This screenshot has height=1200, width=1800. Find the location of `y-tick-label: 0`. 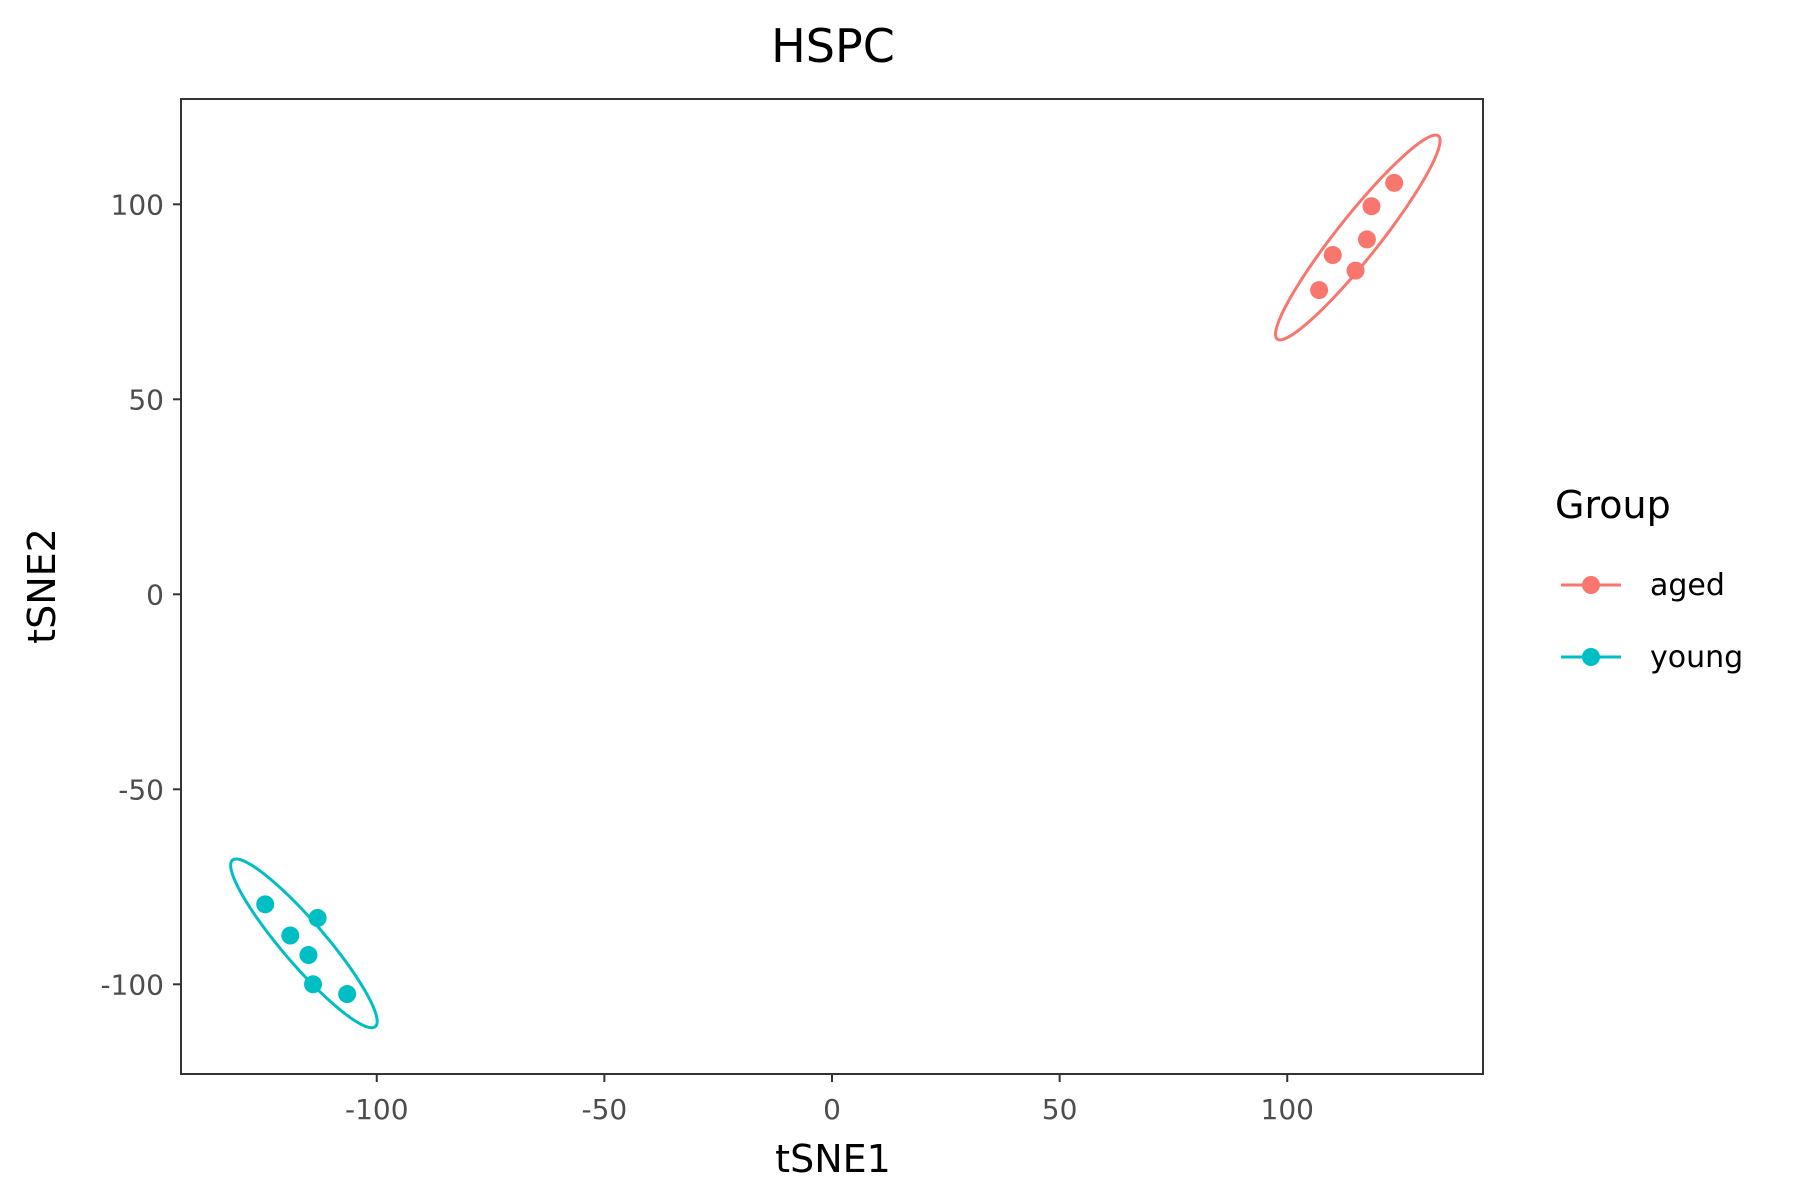

y-tick-label: 0 is located at coordinates (155, 594).